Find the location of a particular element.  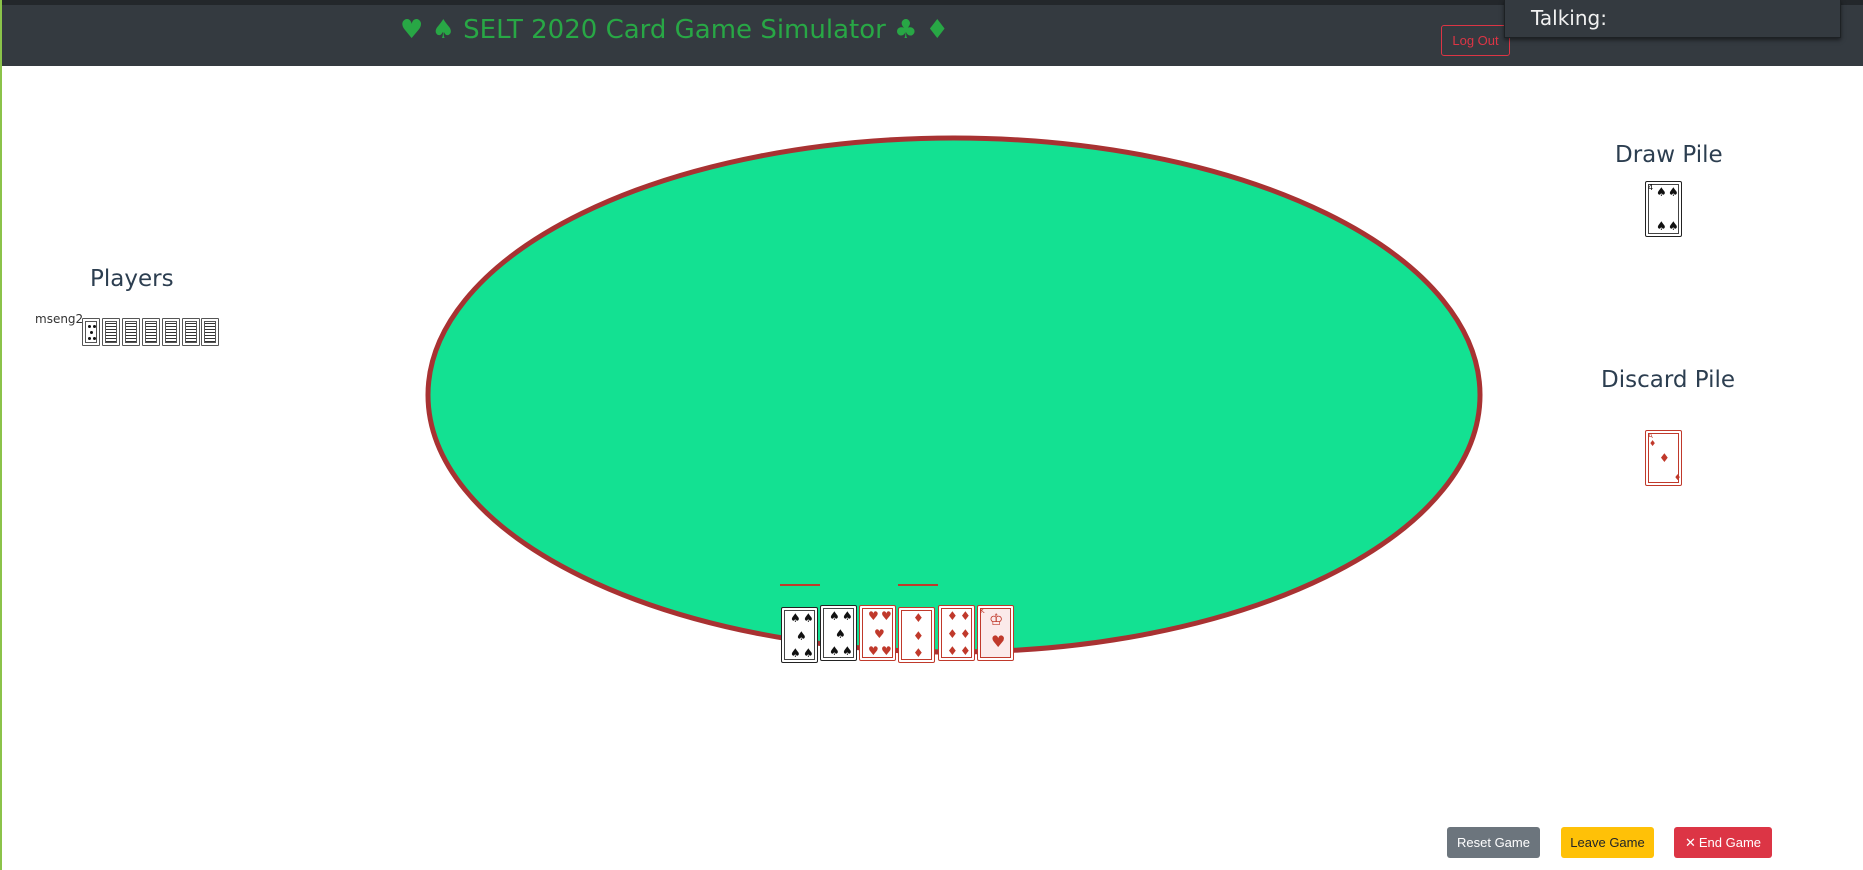

draw-pile-title: Draw Pile is located at coordinates (1669, 155).